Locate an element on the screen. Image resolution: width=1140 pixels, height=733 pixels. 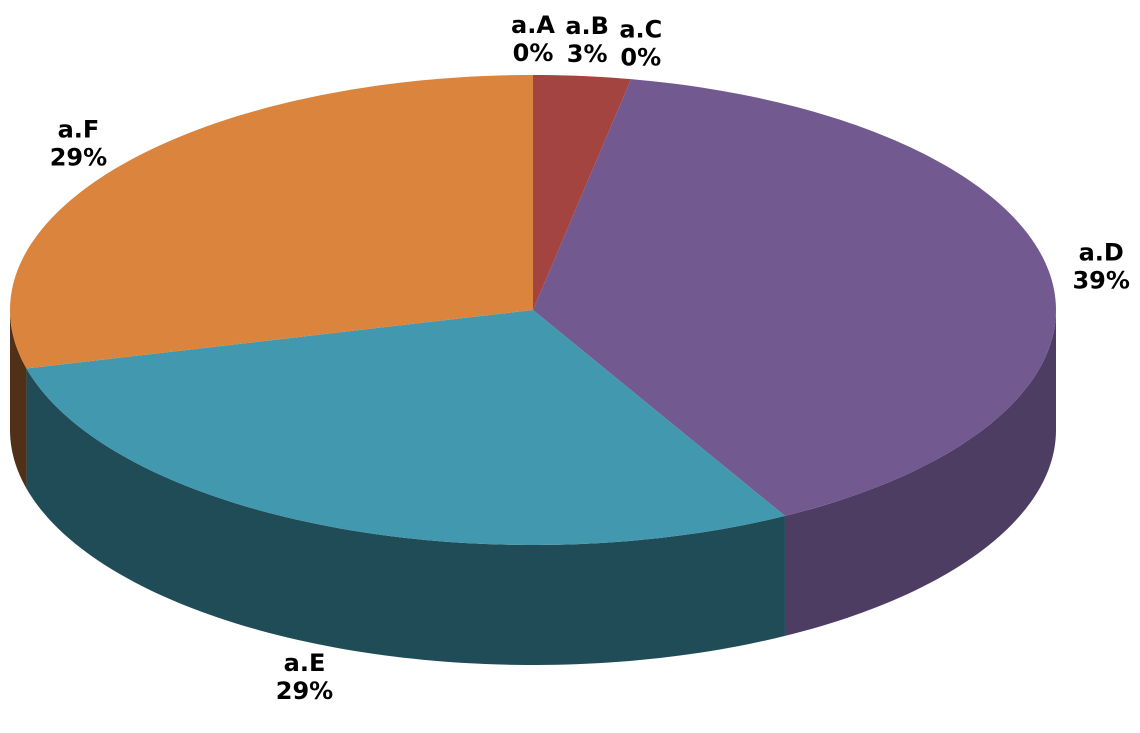
data-label-name: a.B is located at coordinates (587, 26).